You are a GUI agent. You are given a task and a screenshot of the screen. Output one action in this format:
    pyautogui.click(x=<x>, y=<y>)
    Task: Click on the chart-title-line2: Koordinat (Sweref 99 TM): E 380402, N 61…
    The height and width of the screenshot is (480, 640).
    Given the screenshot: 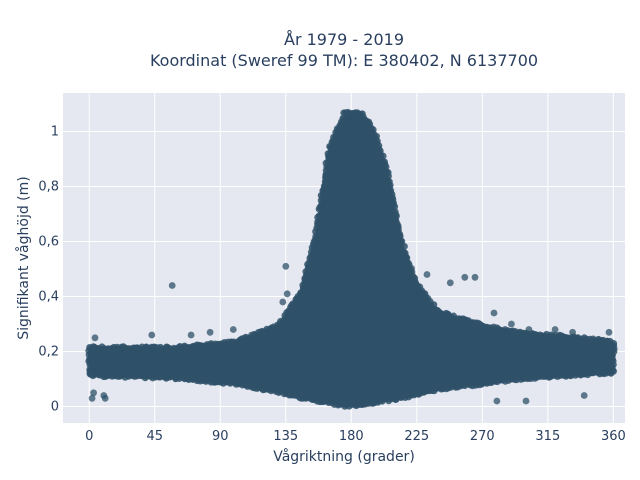 What is the action you would take?
    pyautogui.click(x=344, y=60)
    